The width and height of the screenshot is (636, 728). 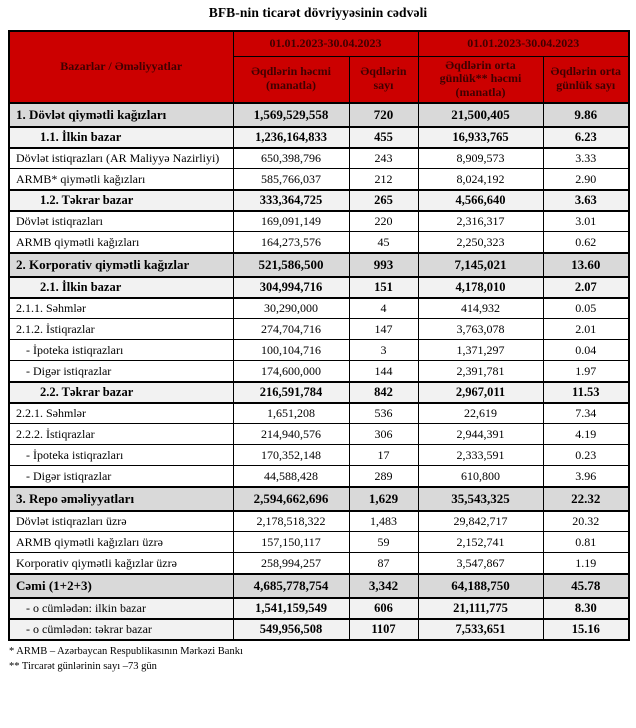 I want to click on row-avg-volume: 1,371,297, so click(x=480, y=350).